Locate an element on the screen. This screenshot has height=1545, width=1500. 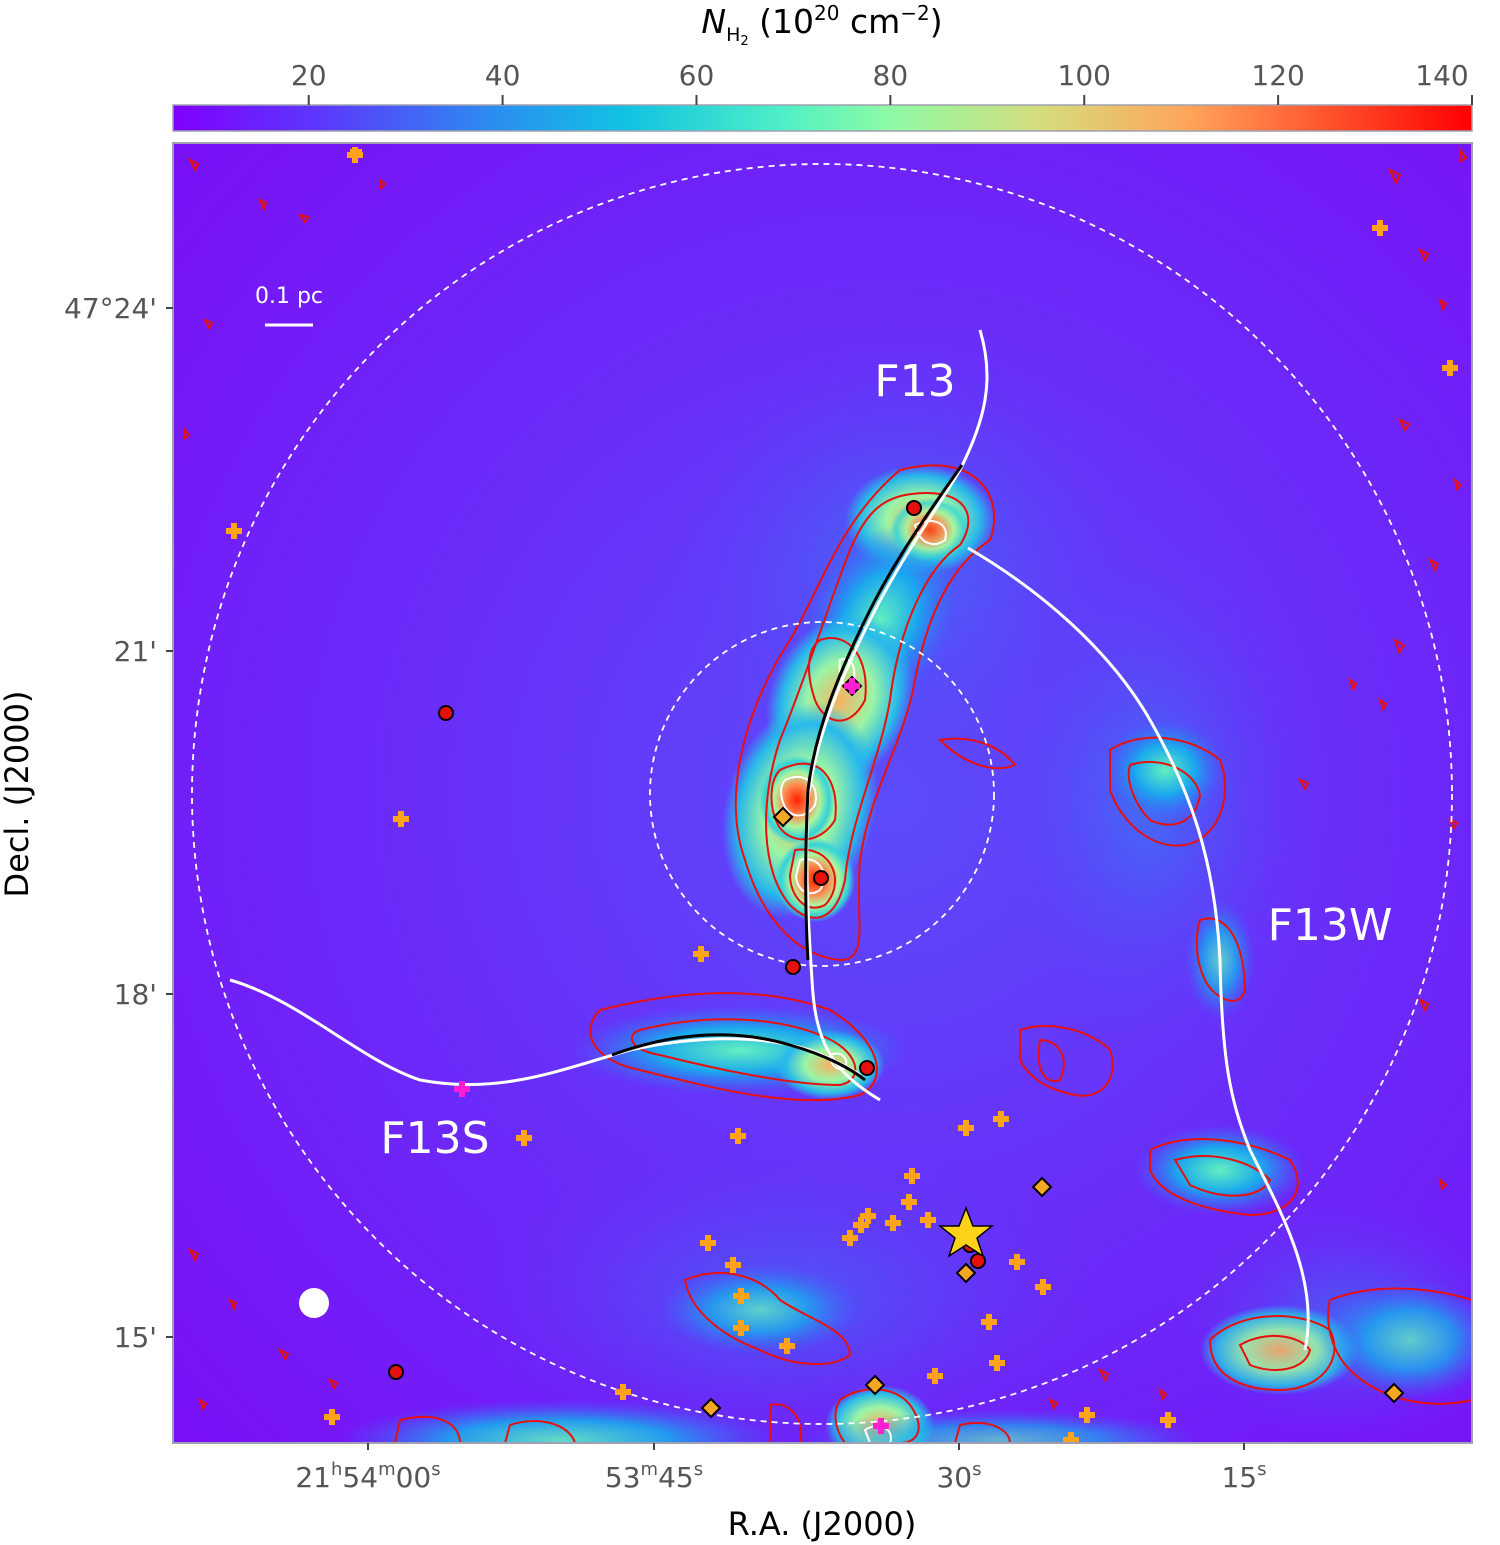
colorbar-tick-label: 60 is located at coordinates (697, 75).